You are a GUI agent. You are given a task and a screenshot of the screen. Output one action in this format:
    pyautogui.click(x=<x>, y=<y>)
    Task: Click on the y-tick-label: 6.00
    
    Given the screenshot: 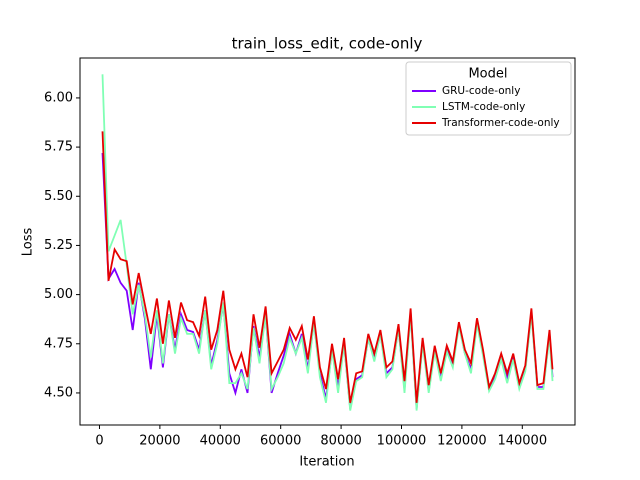 What is the action you would take?
    pyautogui.click(x=58, y=97)
    